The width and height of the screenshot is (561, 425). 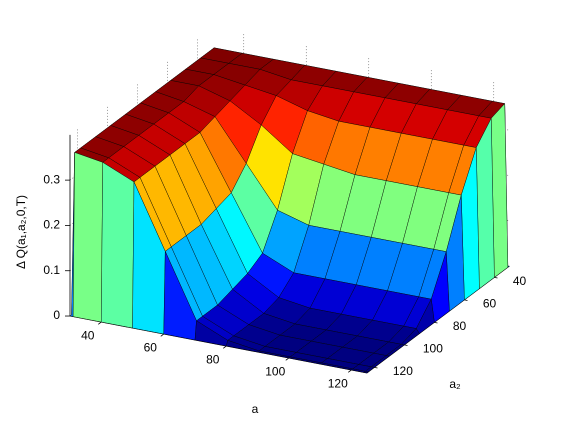 I want to click on y-tick-label: 80, so click(x=460, y=326).